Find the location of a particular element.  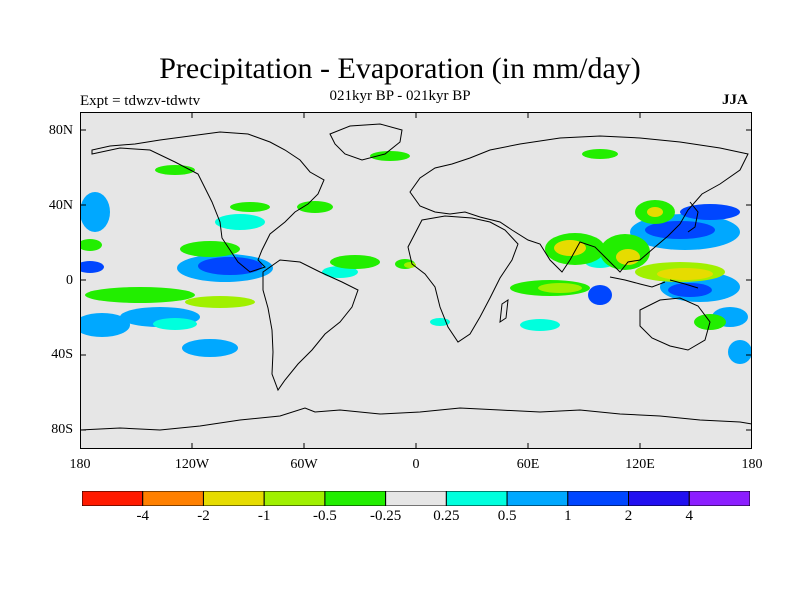

map-subtitle: 021kyr BP - 021kyr BP is located at coordinates (400, 96).